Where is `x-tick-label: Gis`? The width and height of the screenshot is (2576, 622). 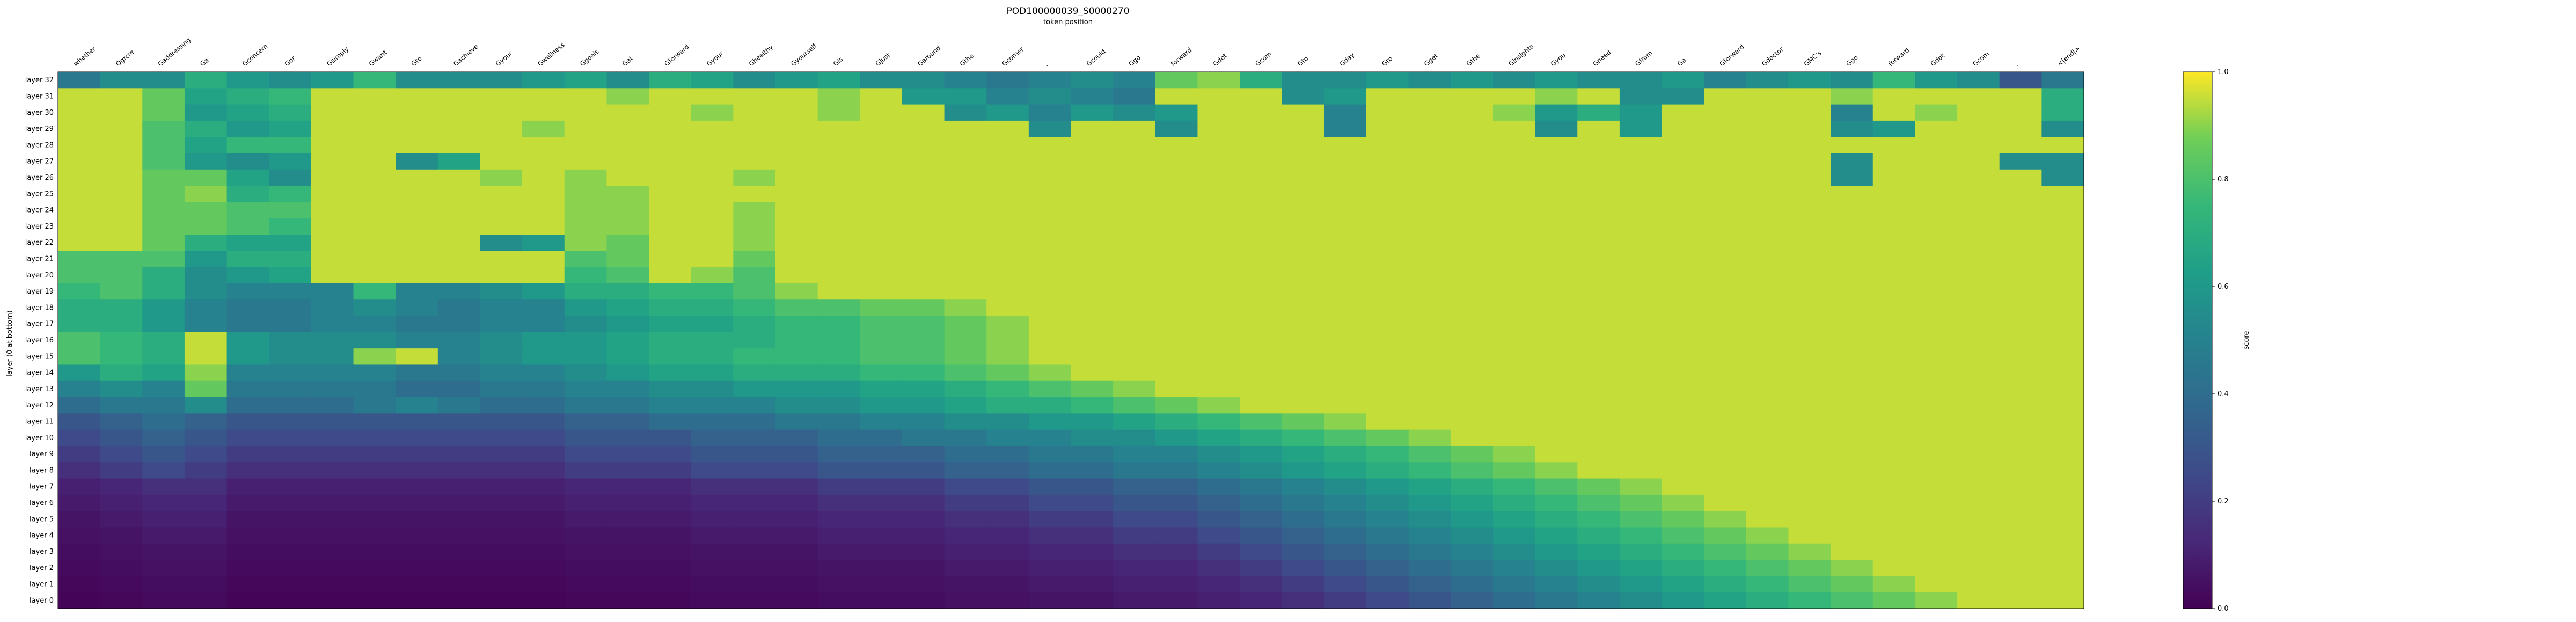
x-tick-label: Gis is located at coordinates (838, 61).